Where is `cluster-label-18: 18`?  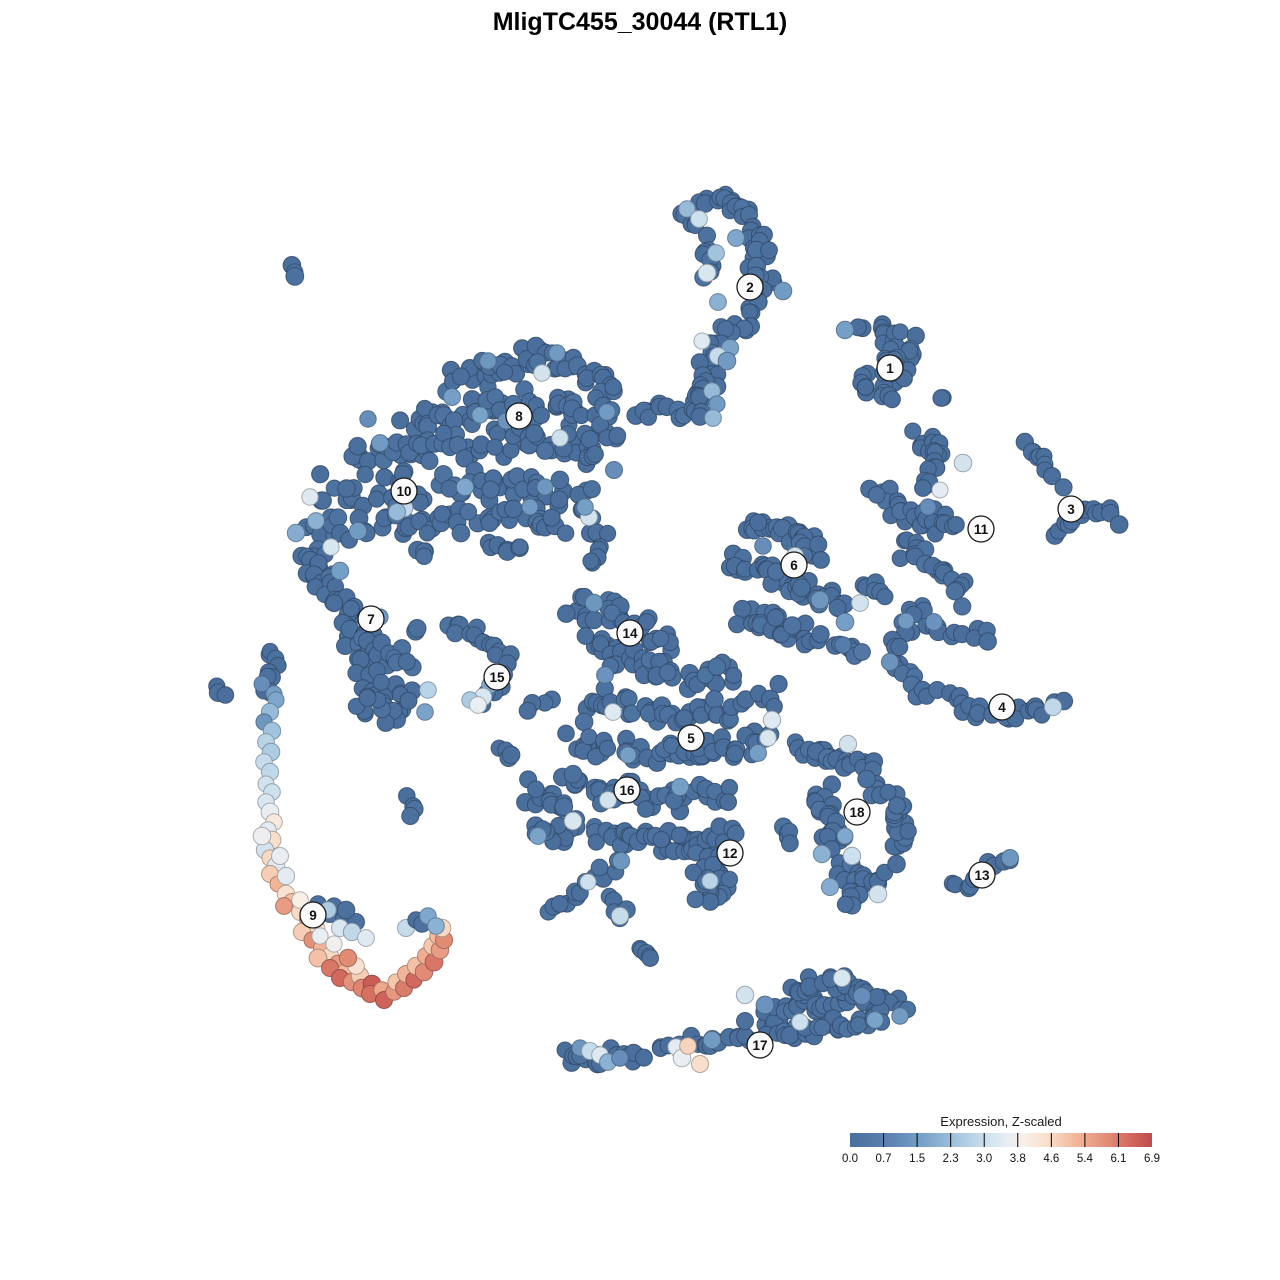
cluster-label-18: 18 is located at coordinates (857, 812).